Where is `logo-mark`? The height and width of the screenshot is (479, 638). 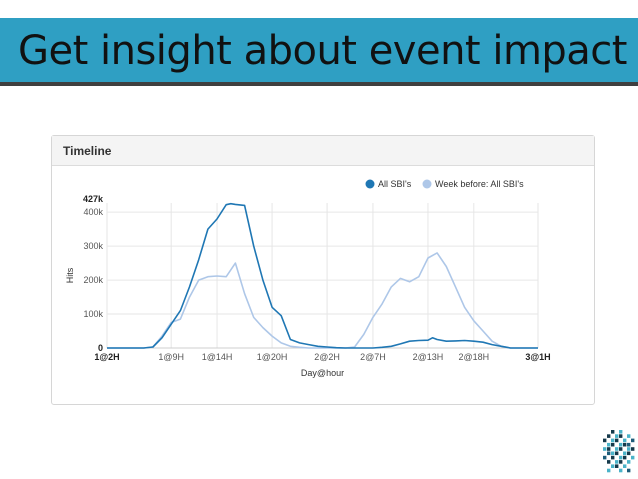 logo-mark is located at coordinates (619, 451).